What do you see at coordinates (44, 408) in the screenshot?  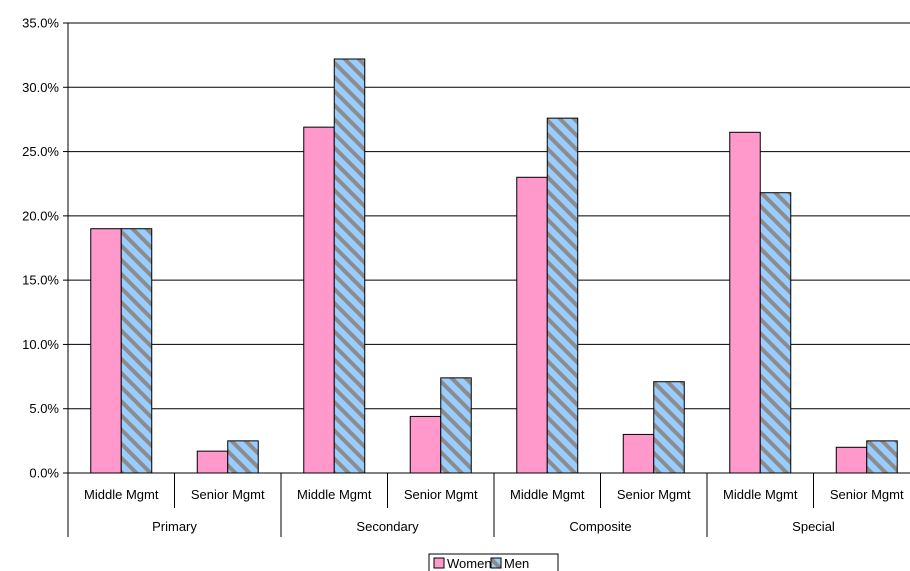 I see `y-tick-label: 5.0%` at bounding box center [44, 408].